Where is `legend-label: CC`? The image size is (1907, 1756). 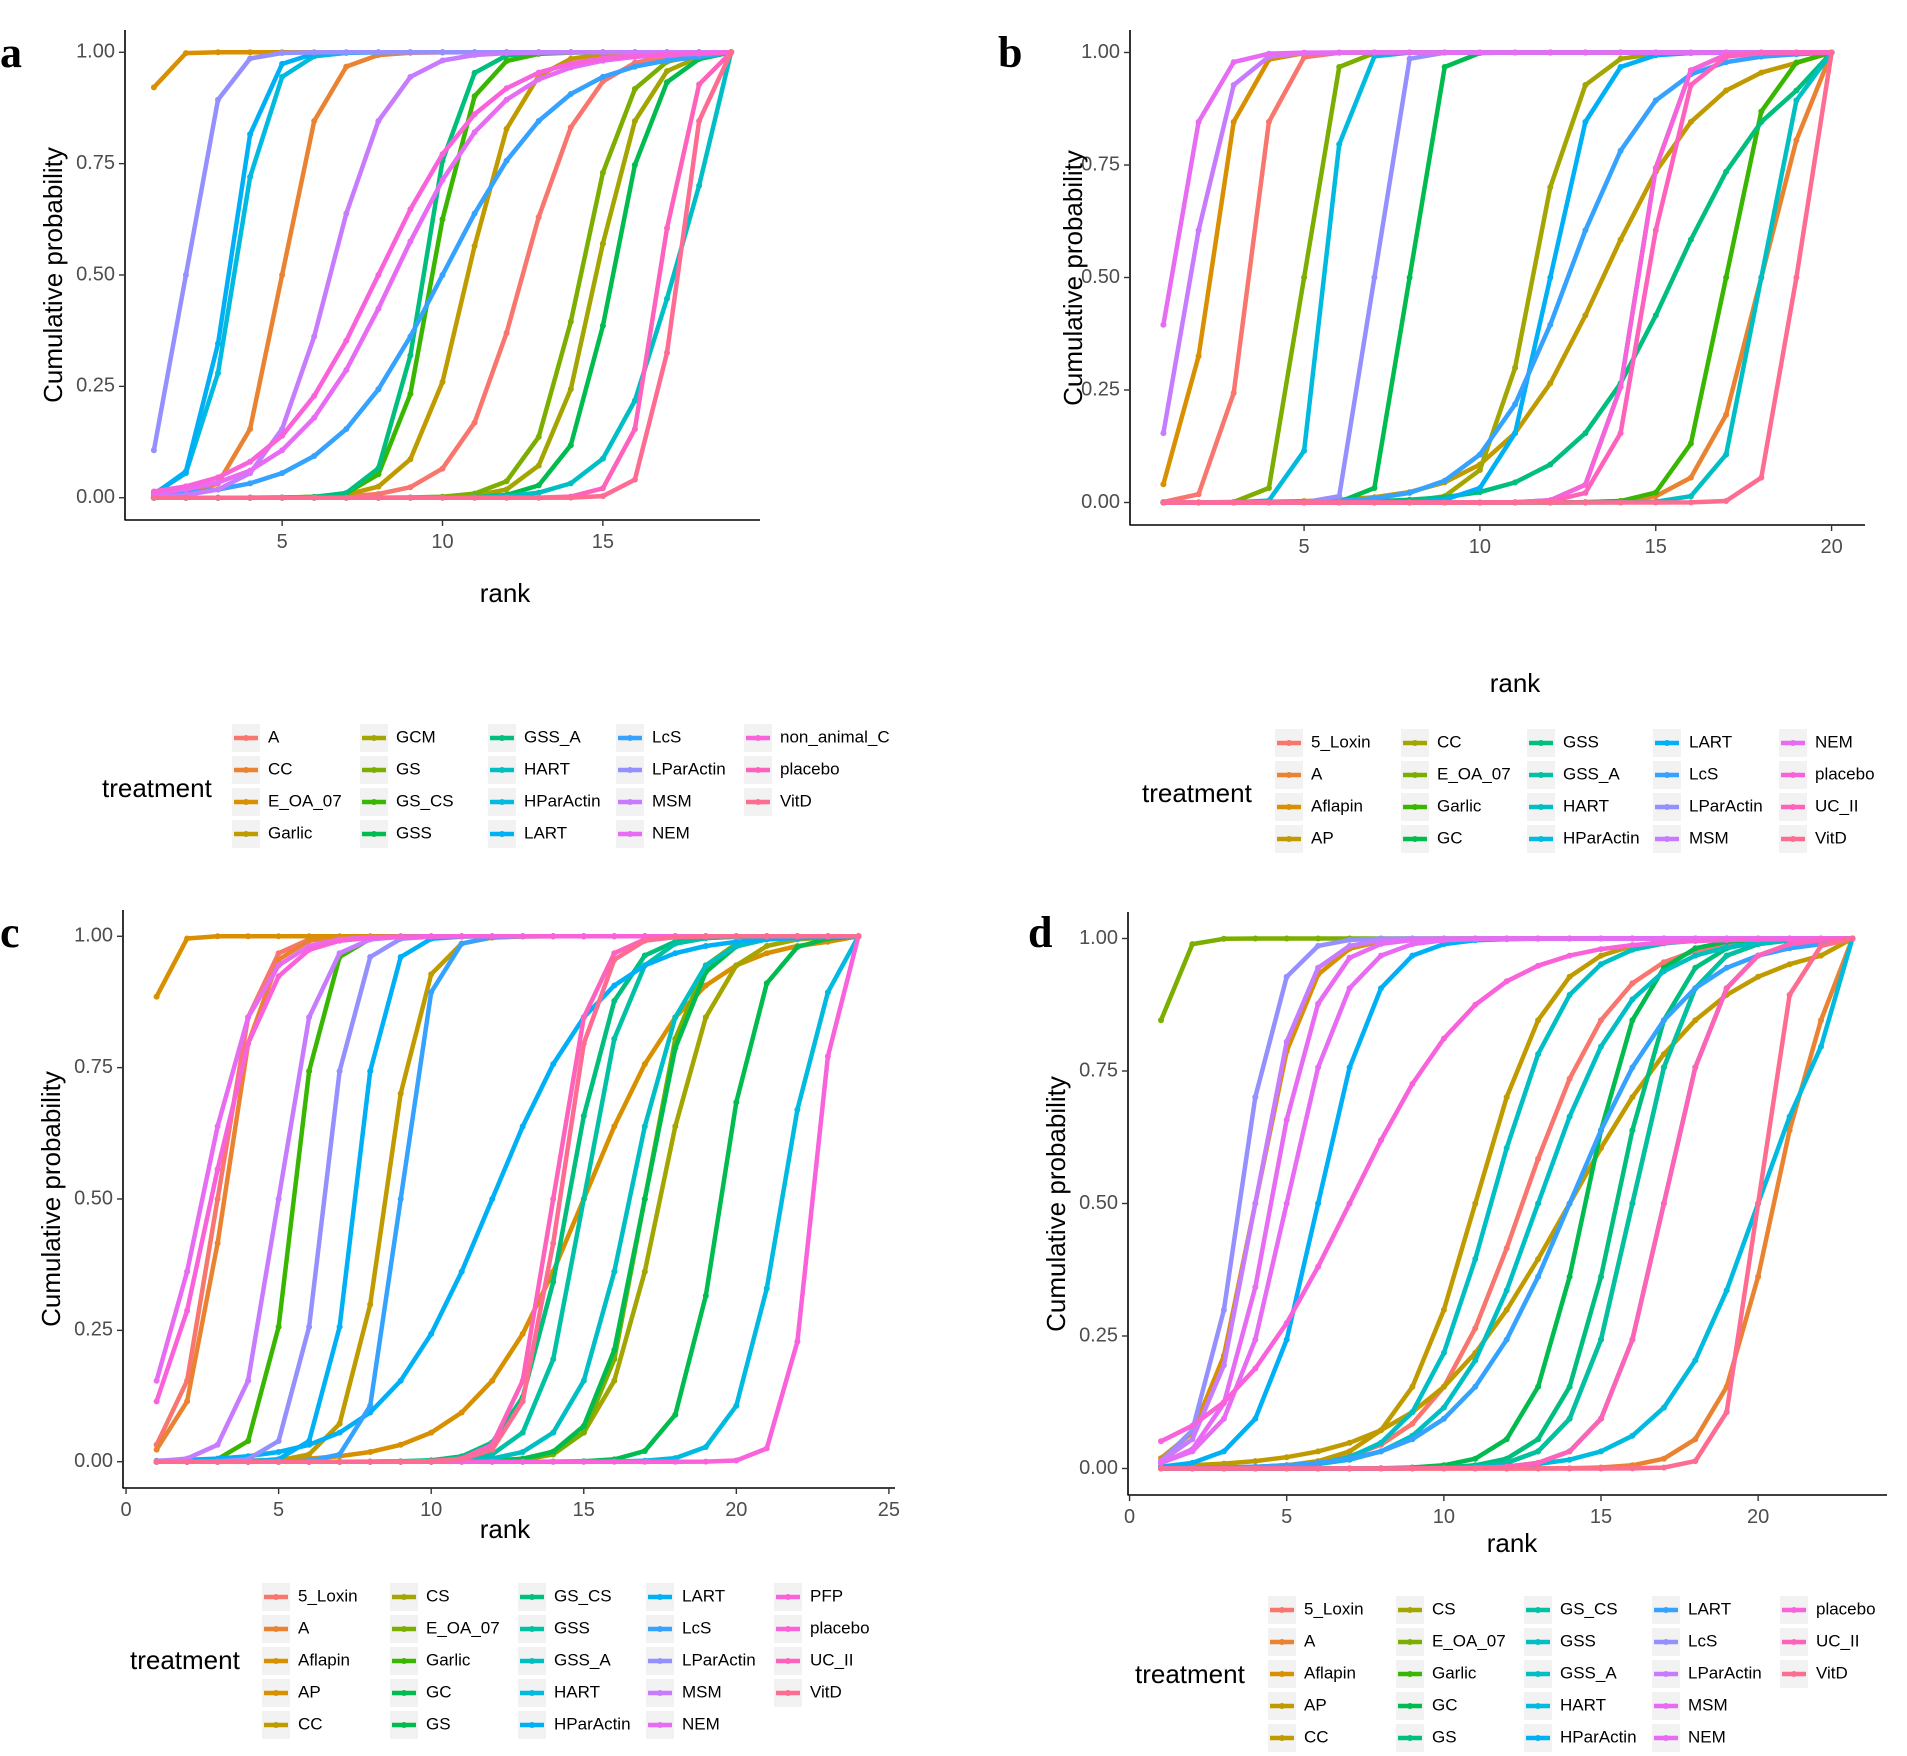
legend-label: CC is located at coordinates (310, 1723).